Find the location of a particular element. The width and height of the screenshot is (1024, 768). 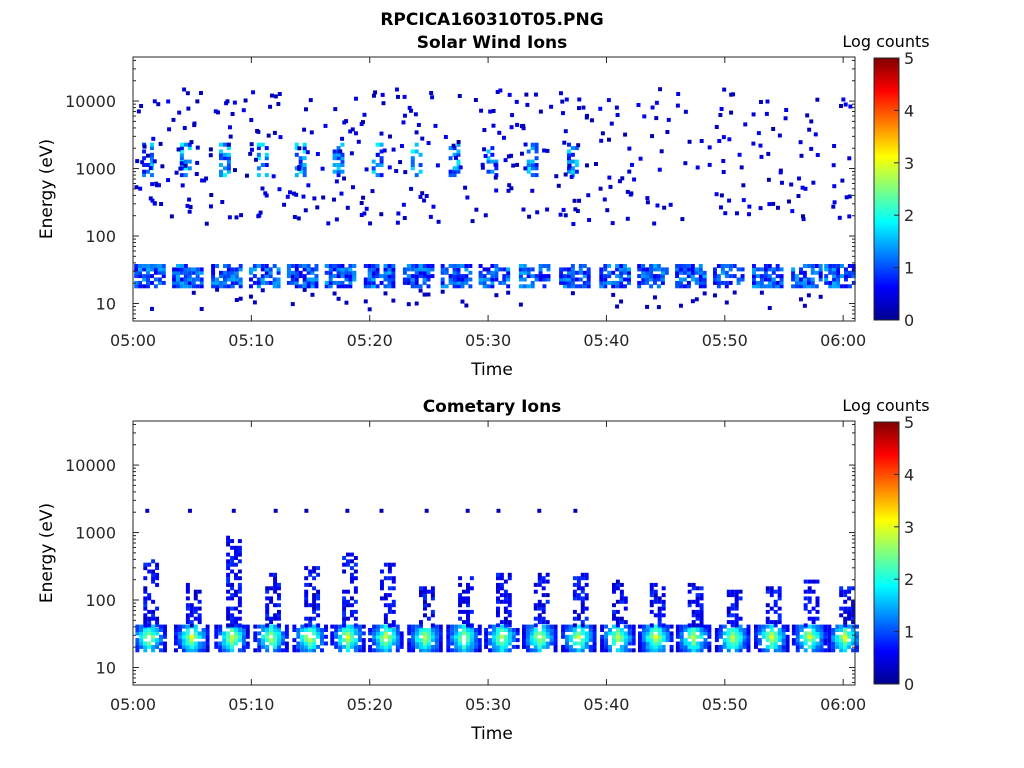

heatmap-cells is located at coordinates (497, 580).